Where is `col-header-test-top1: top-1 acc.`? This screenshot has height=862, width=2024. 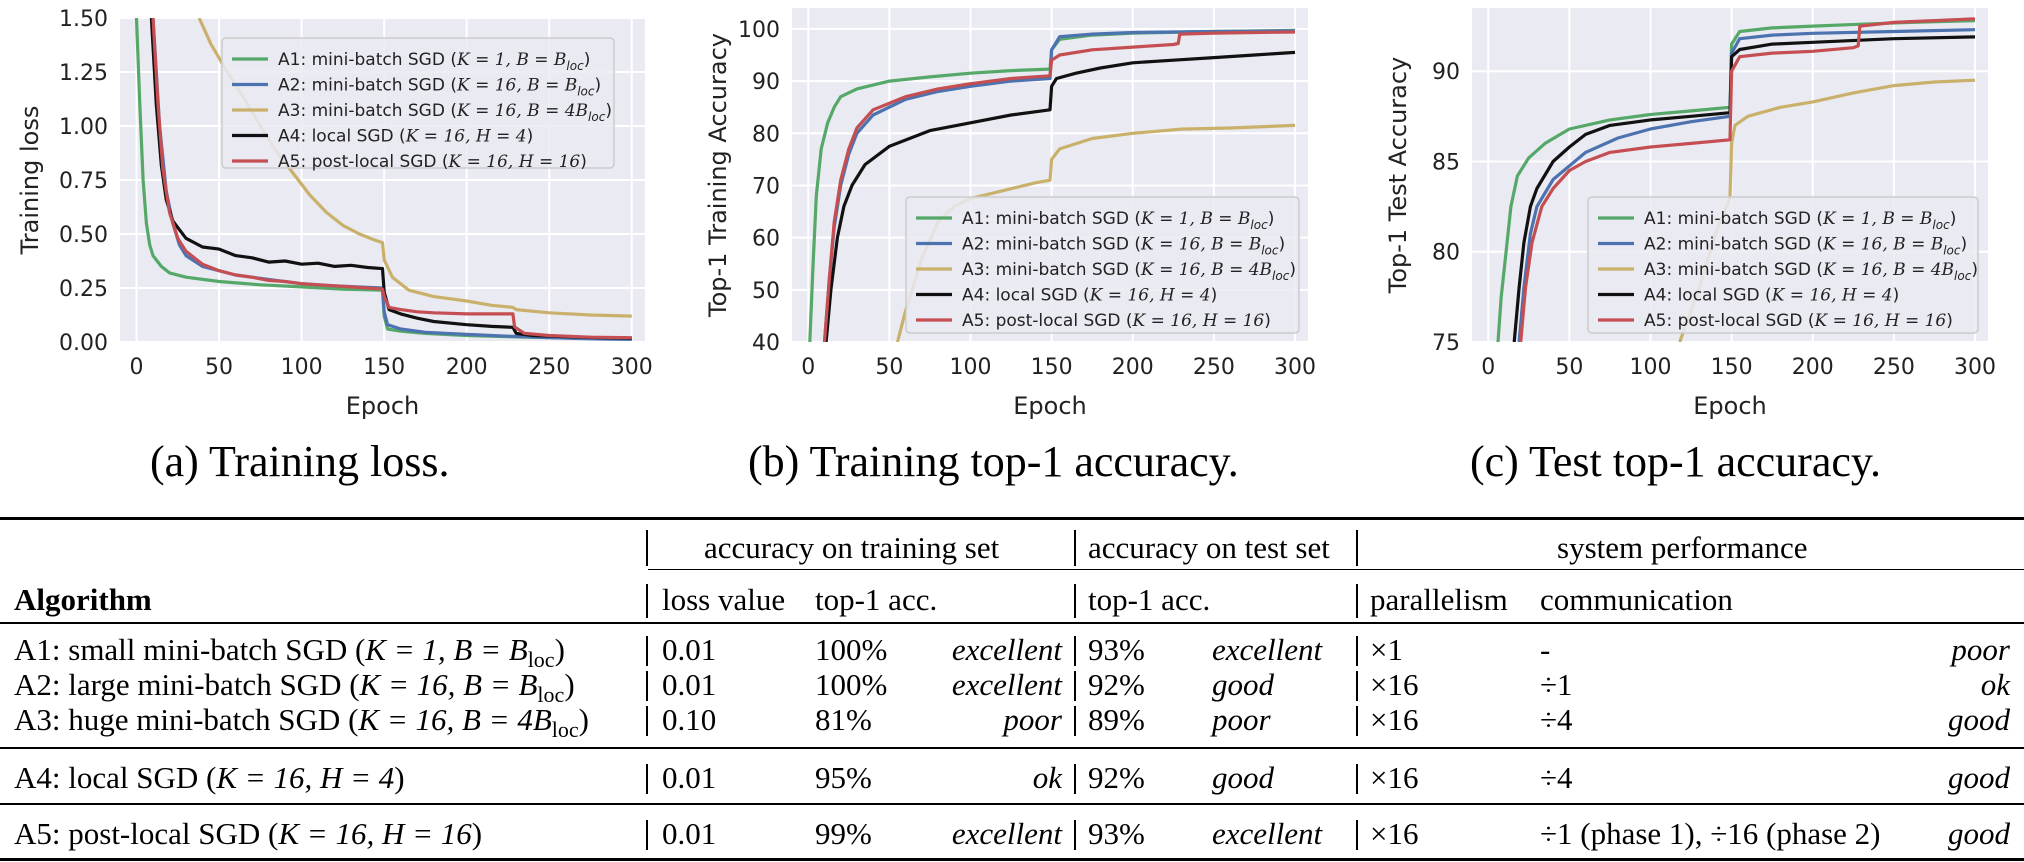
col-header-test-top1: top-1 acc. is located at coordinates (1149, 599).